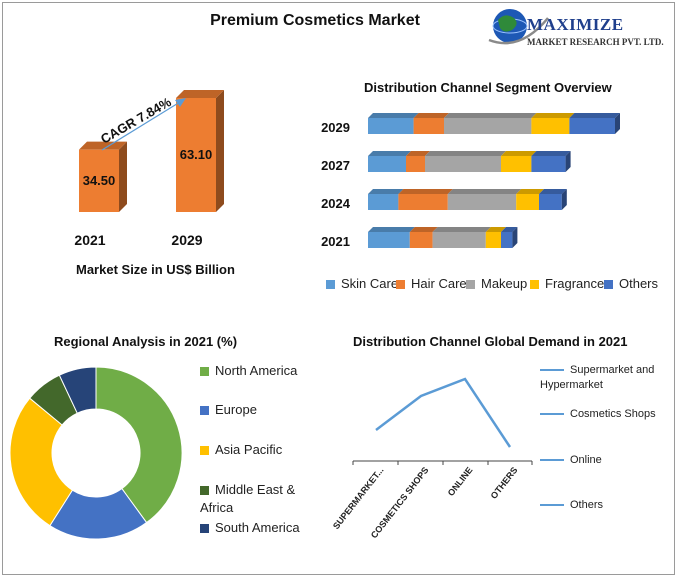 The width and height of the screenshot is (679, 579). What do you see at coordinates (141, 126) in the screenshot?
I see `cagr-arrow` at bounding box center [141, 126].